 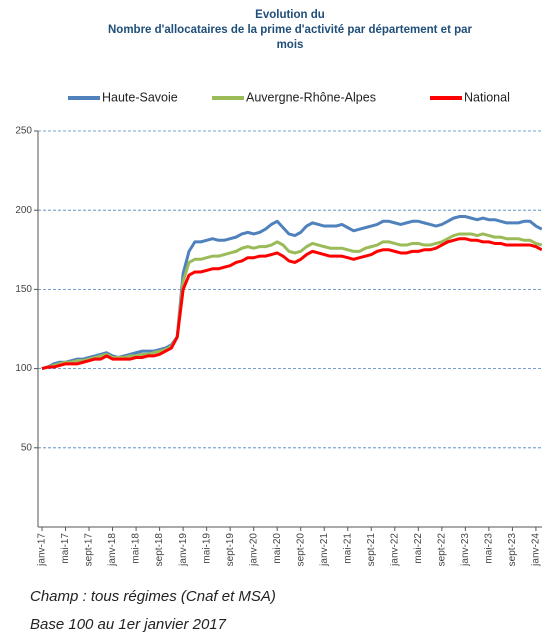 I want to click on x-tick-label: janv-20, so click(x=253, y=550).